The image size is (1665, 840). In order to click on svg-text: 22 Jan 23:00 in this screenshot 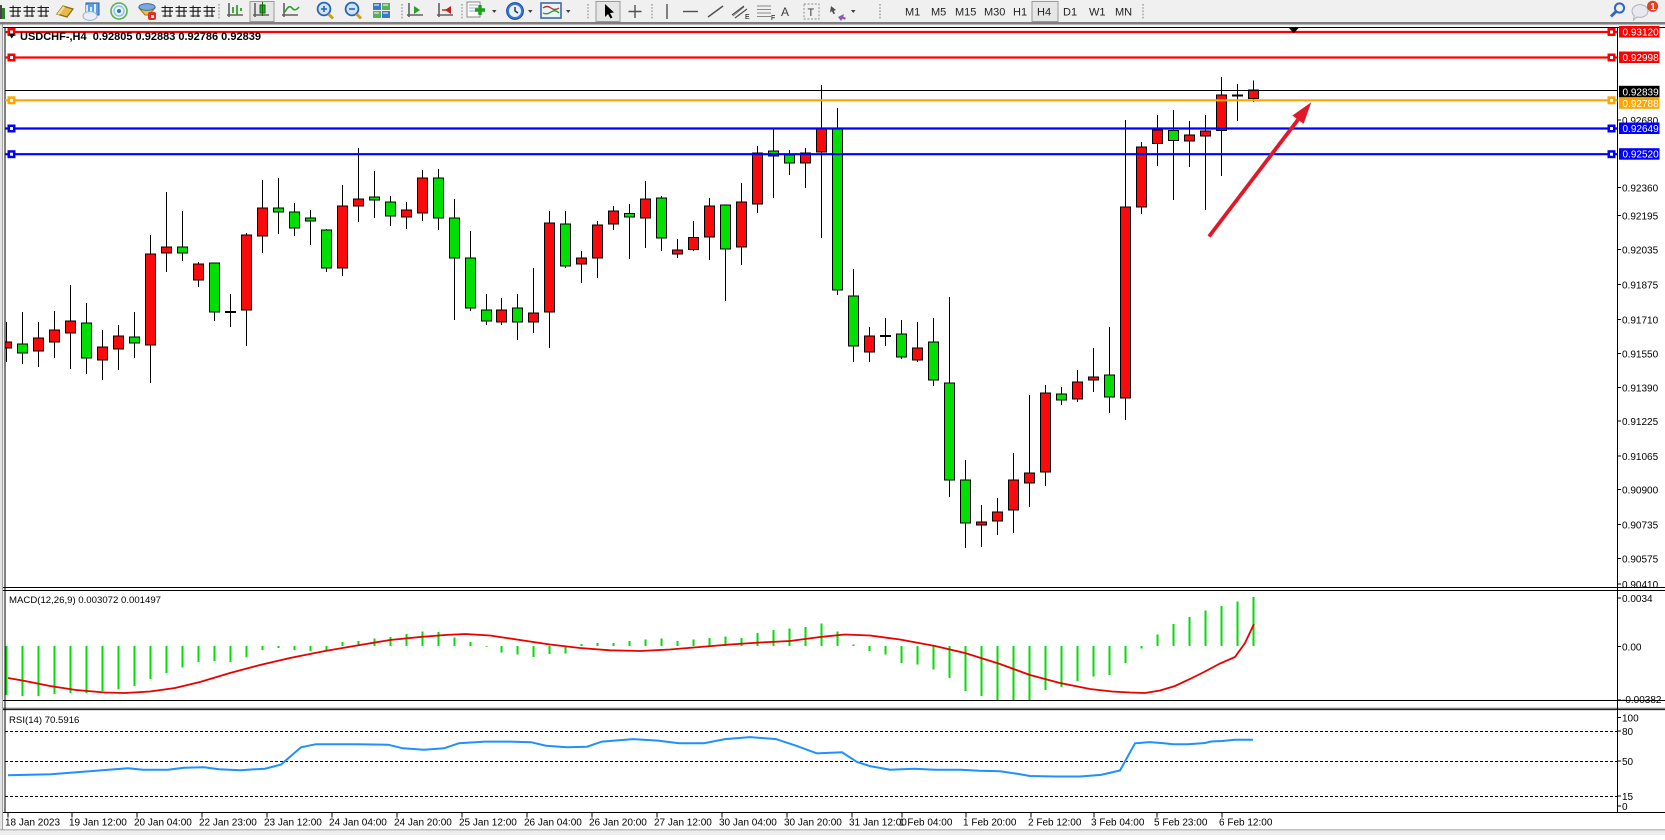, I will do `click(228, 823)`.